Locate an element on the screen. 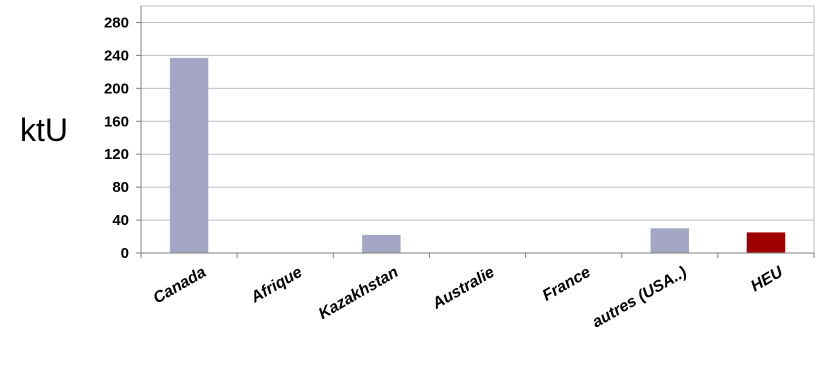  x-category-label: Canada is located at coordinates (180, 286).